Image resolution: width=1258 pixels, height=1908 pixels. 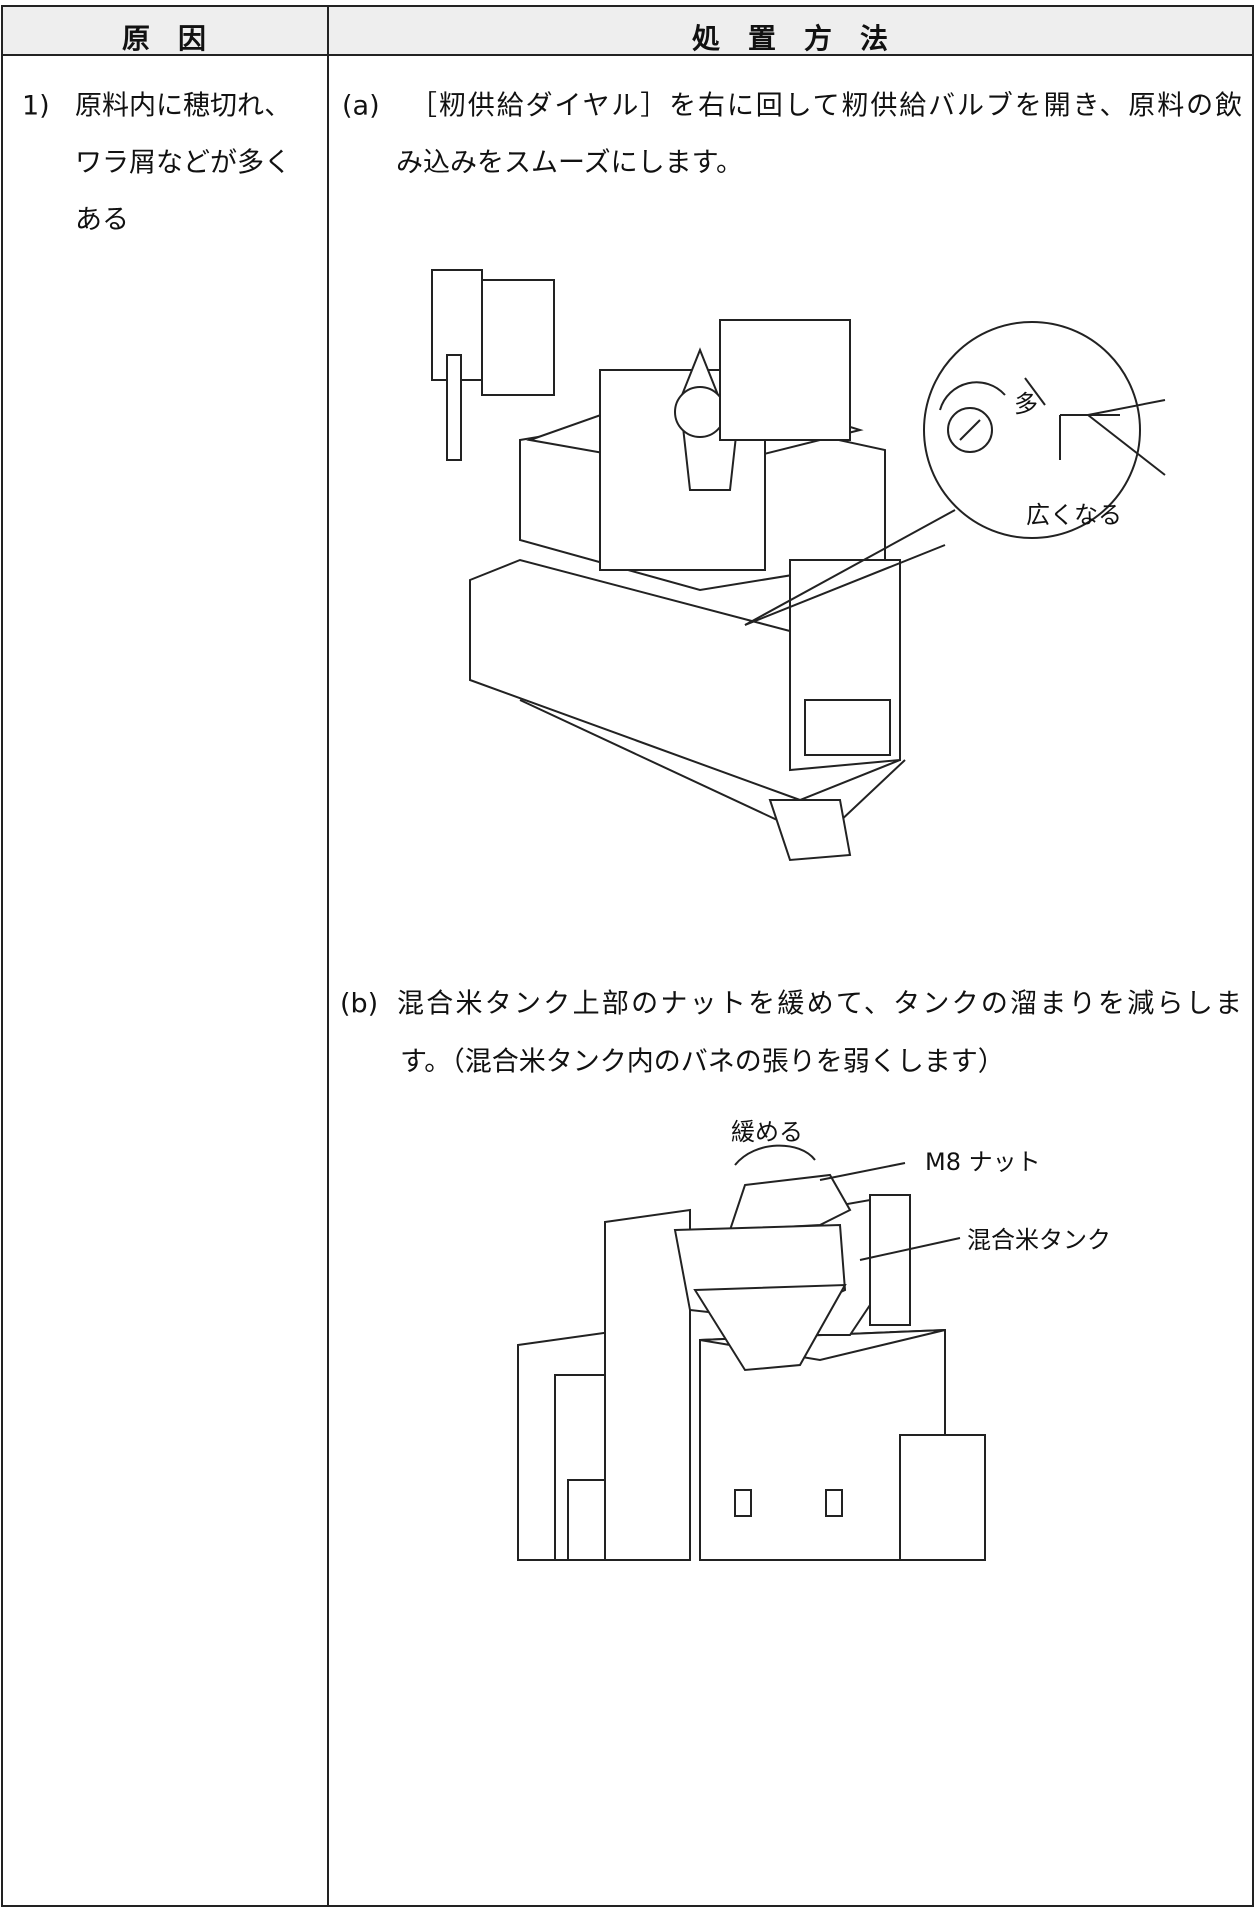 I want to click on header-action: 処 置 方 法, so click(x=790, y=38).